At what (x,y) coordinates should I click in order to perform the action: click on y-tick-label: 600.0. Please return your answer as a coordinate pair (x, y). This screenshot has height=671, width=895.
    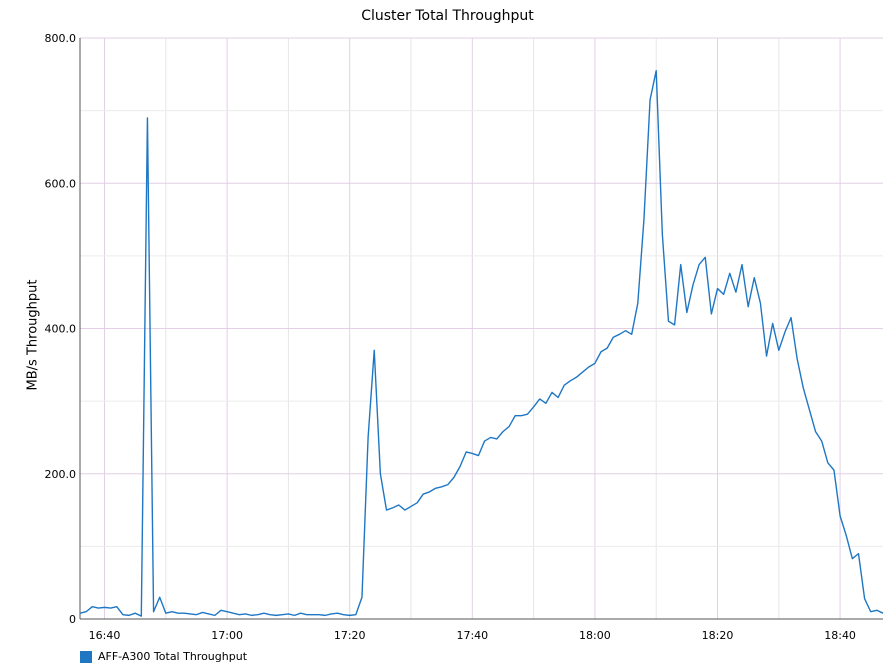
    Looking at the image, I should click on (61, 183).